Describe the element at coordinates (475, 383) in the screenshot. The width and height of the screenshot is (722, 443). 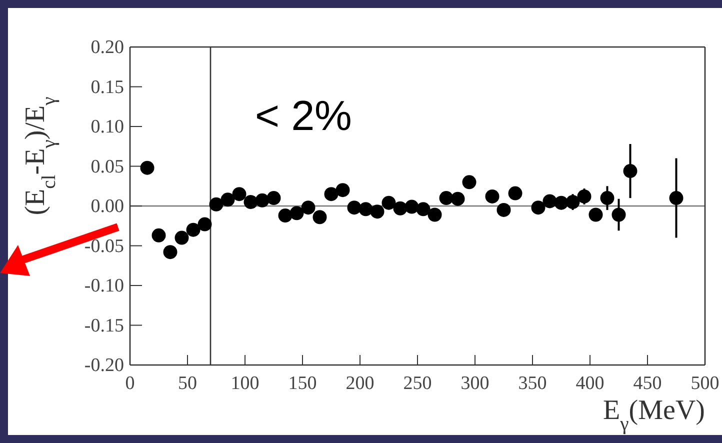
I see `x-tick-label: 300` at that location.